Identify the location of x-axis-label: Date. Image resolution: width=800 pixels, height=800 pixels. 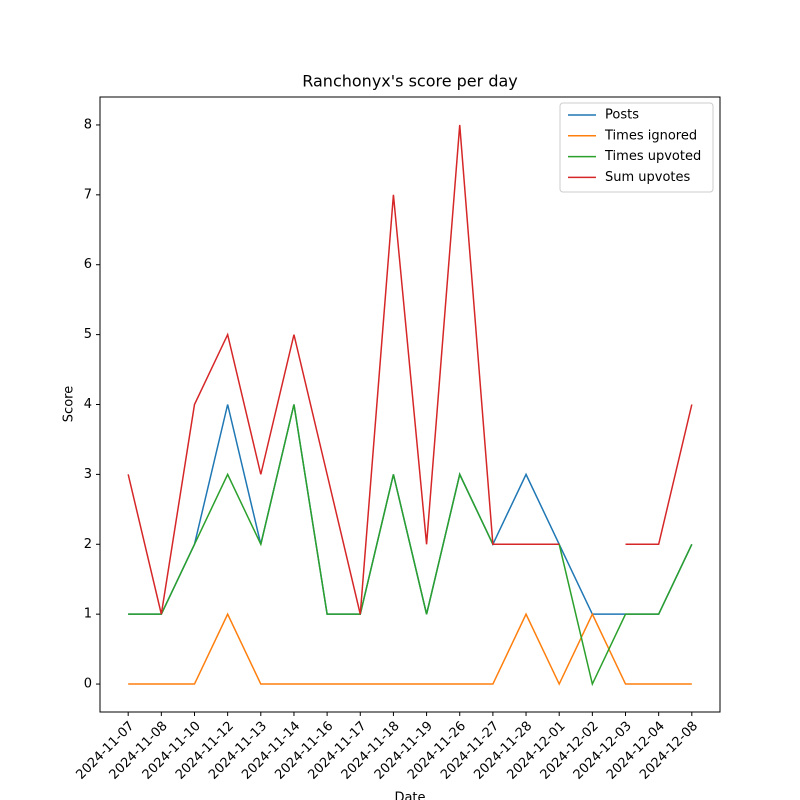
(409, 795).